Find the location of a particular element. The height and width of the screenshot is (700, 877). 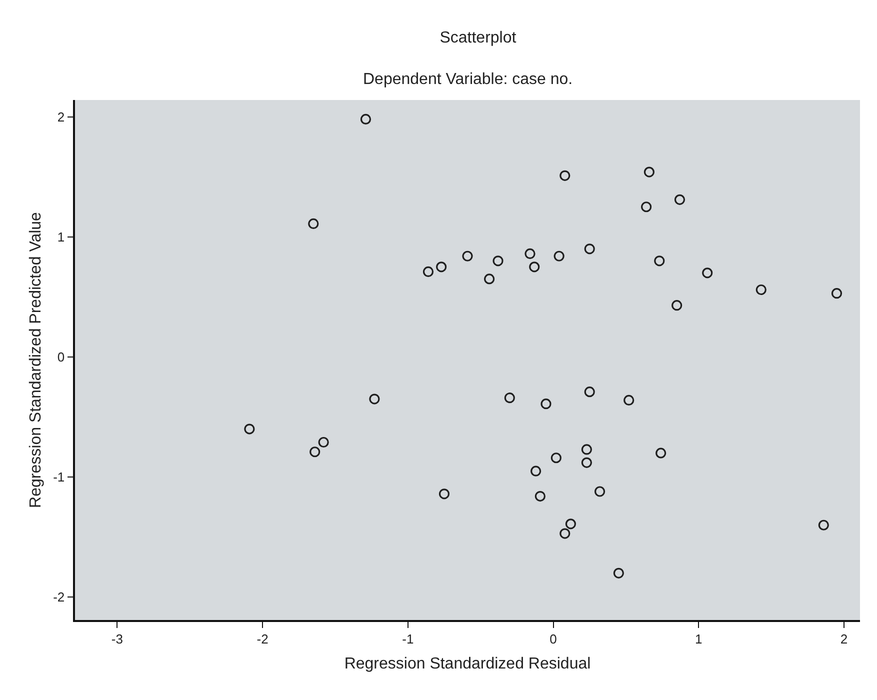

y-axis-title: Regression Standardized Predicted Value is located at coordinates (35, 360).